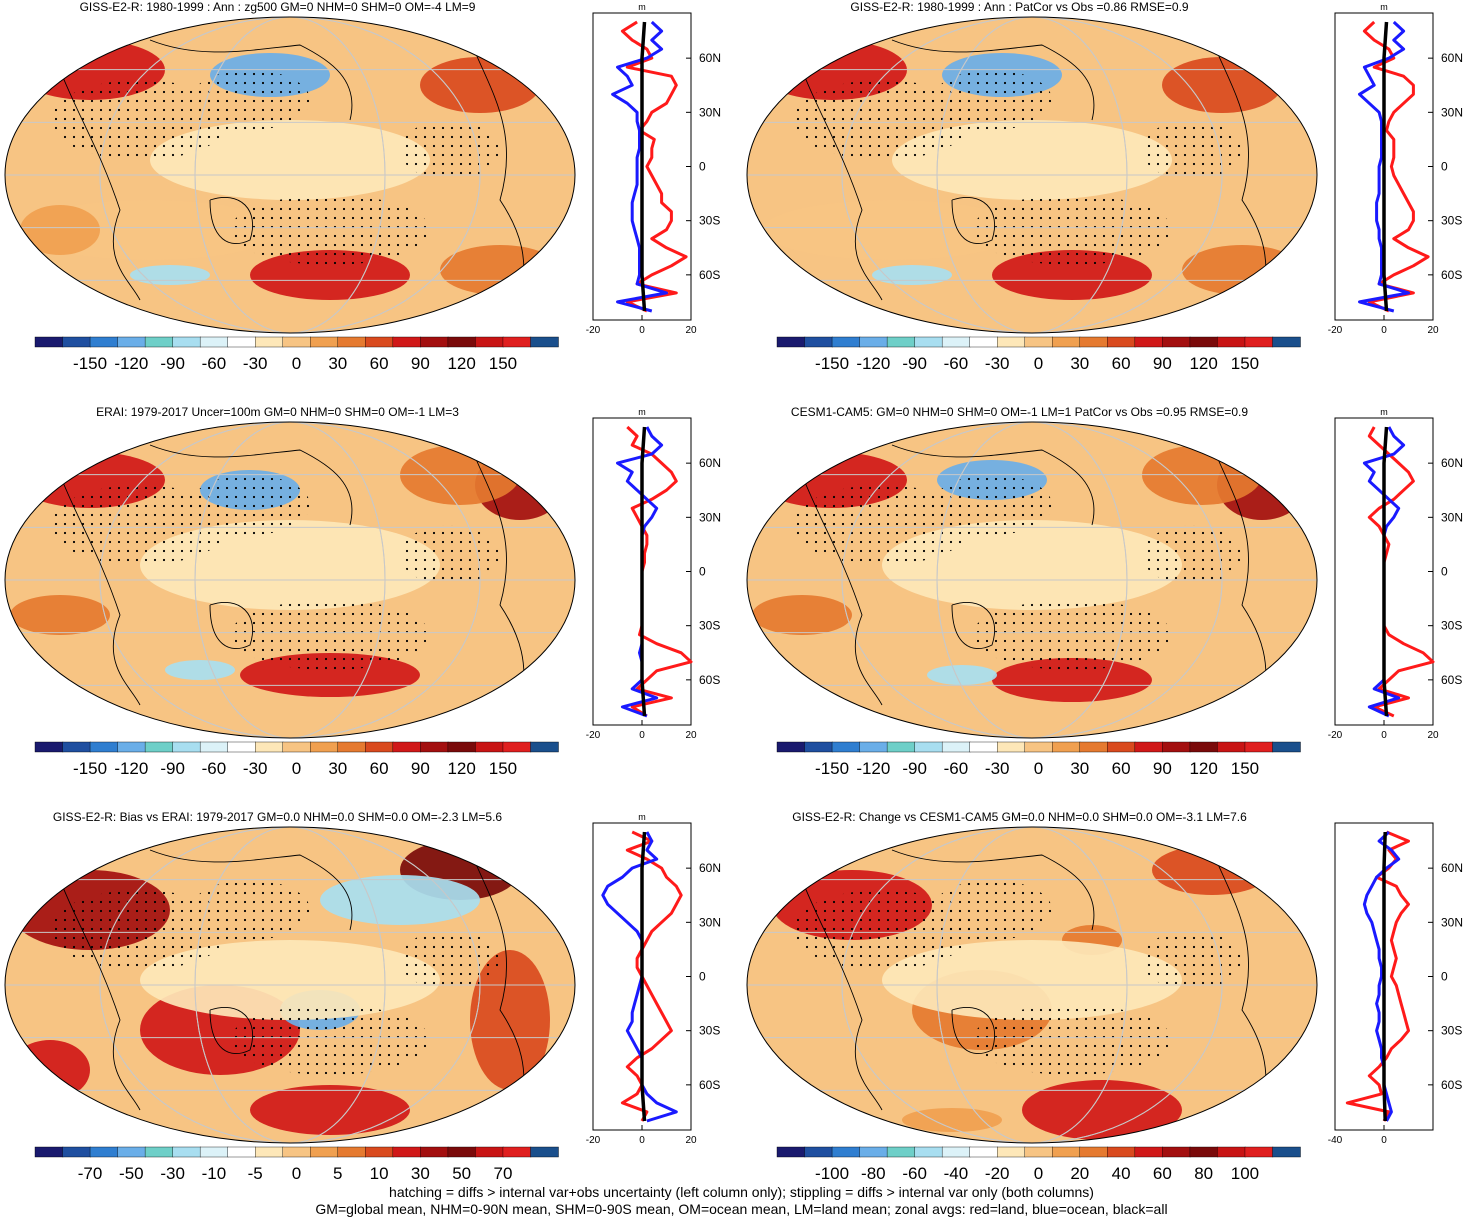 The image size is (1483, 1220). I want to click on colorbar-label: -120, so click(131, 363).